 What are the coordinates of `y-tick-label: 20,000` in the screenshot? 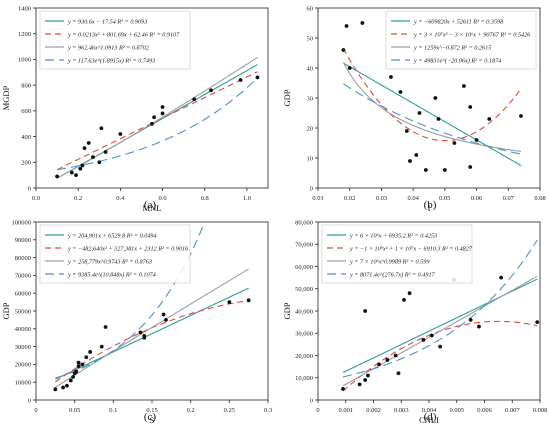 It's located at (304, 356).